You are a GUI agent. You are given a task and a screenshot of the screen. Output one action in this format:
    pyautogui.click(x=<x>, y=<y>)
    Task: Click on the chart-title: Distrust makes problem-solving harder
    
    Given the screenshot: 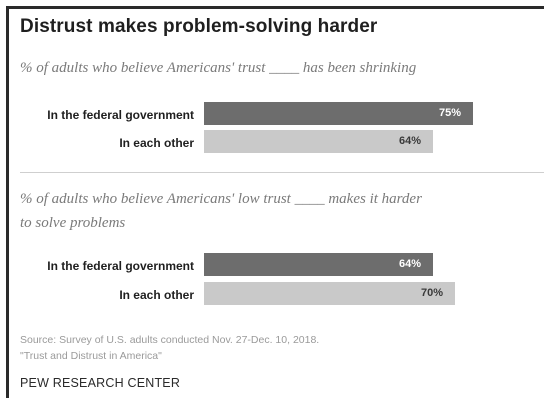 What is the action you would take?
    pyautogui.click(x=199, y=26)
    